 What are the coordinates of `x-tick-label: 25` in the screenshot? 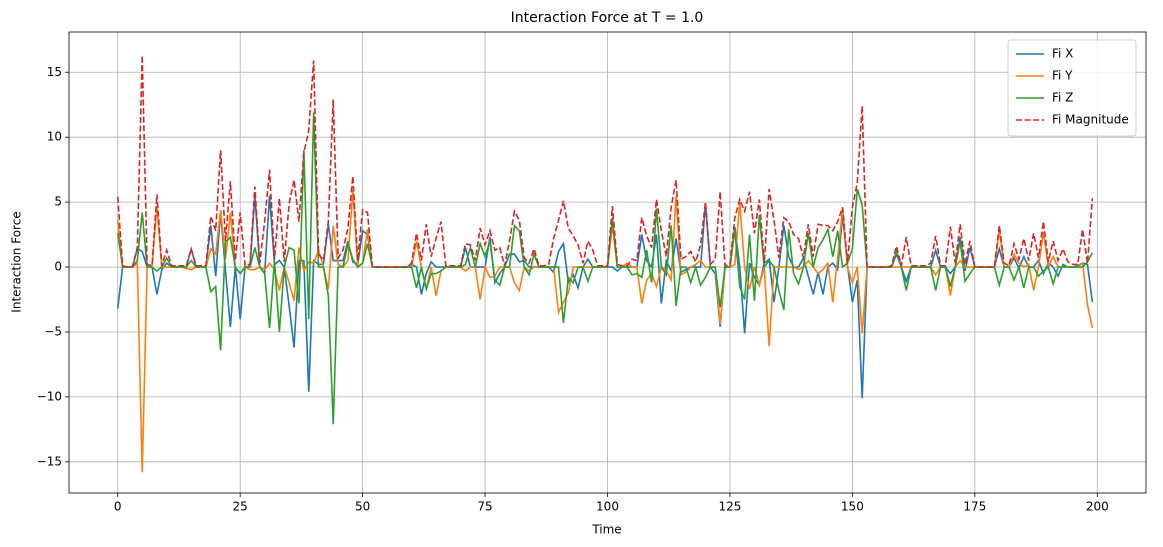 It's located at (240, 507).